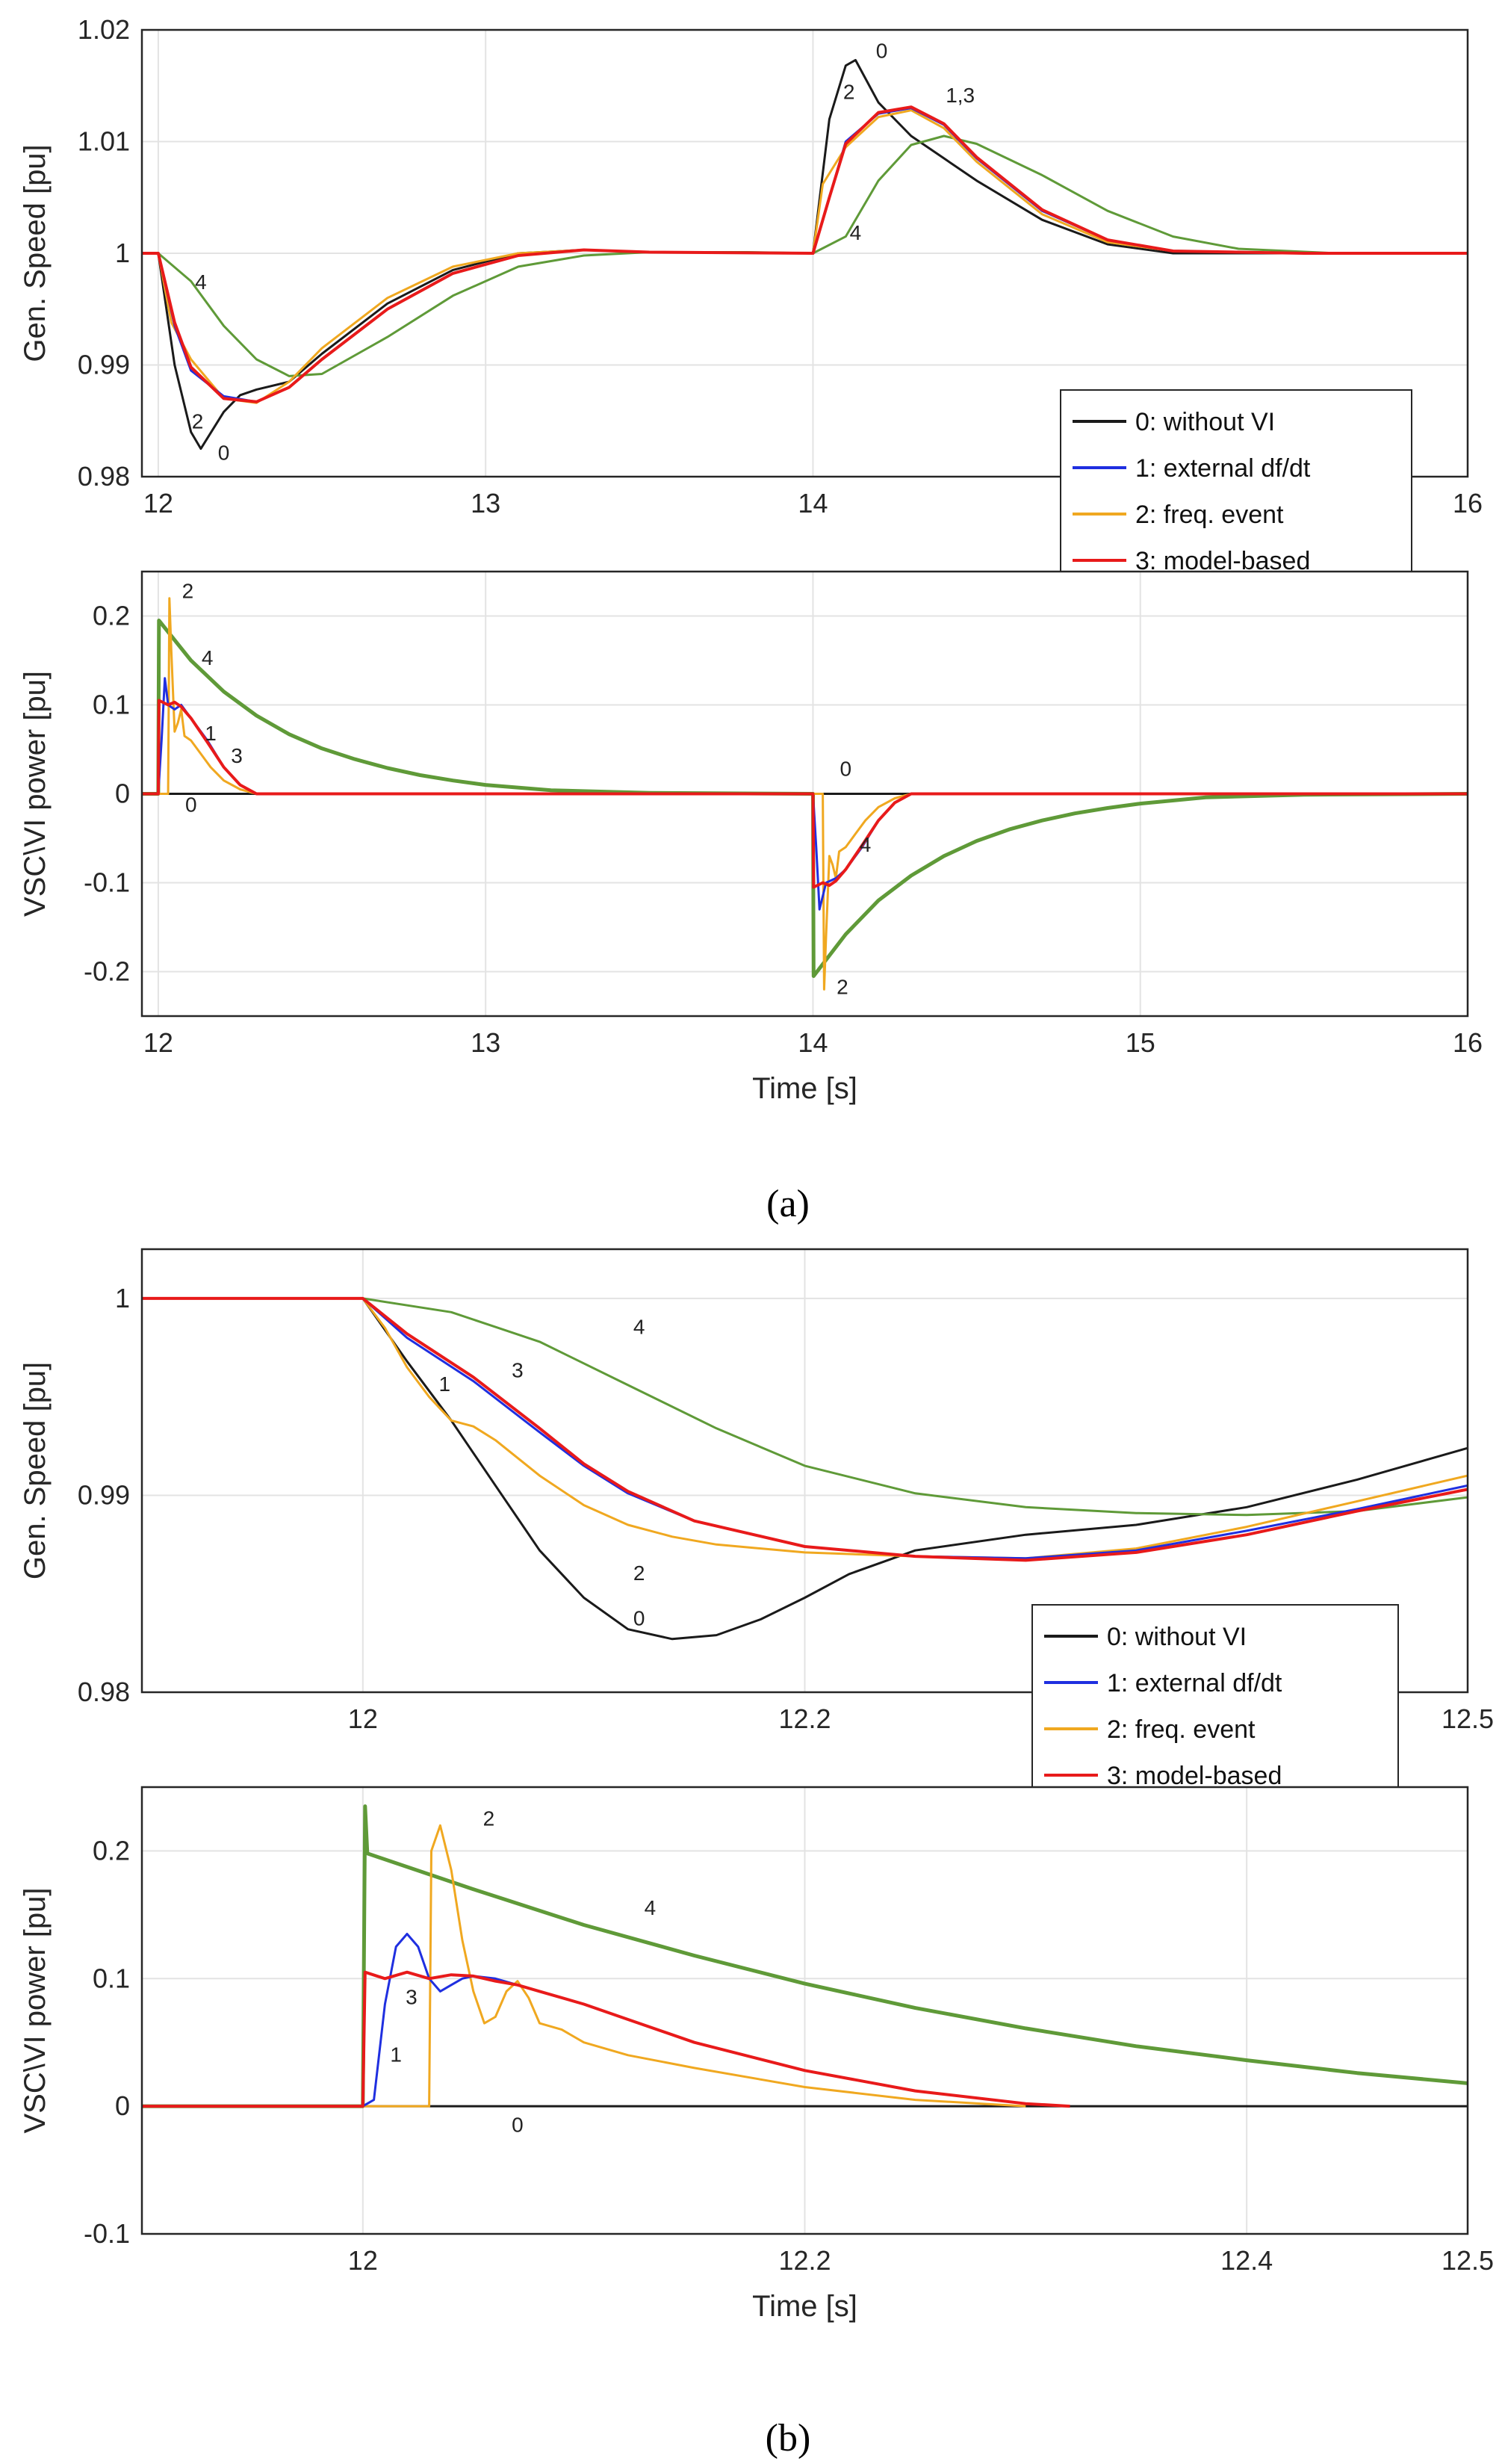 This screenshot has width=1505, height=2464. Describe the element at coordinates (960, 95) in the screenshot. I see `curve-annotation: 1,3` at that location.